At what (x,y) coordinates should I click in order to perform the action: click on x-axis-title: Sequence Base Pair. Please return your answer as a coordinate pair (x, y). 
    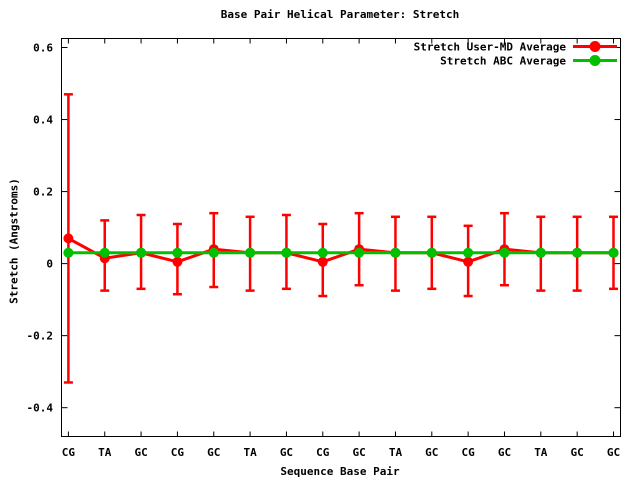
    Looking at the image, I should click on (340, 471).